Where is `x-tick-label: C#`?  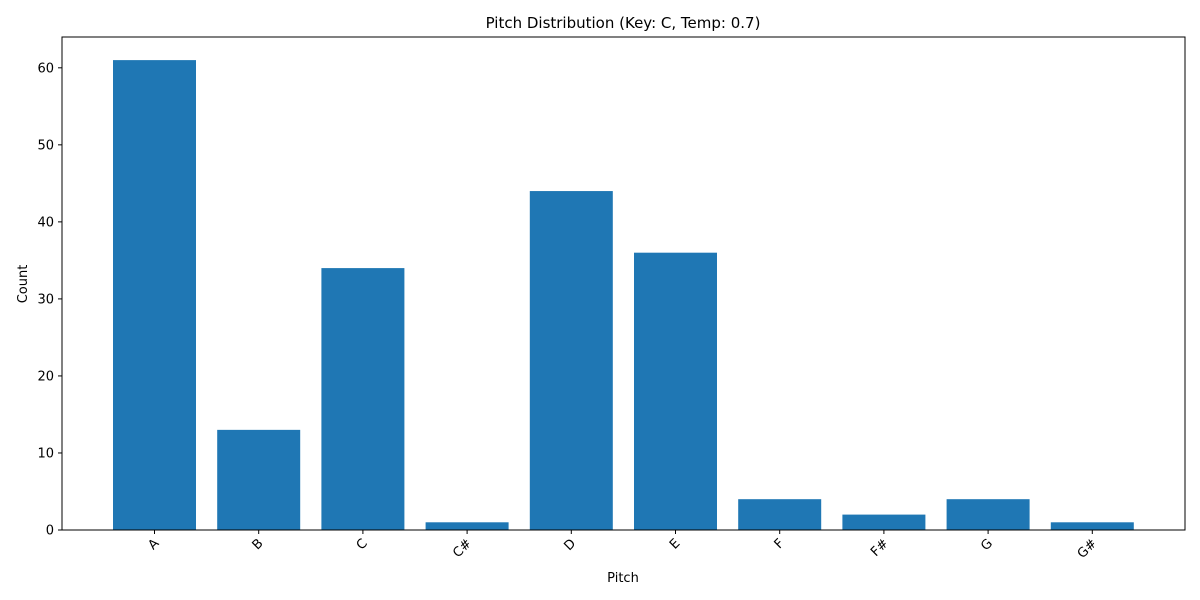 x-tick-label: C# is located at coordinates (462, 548).